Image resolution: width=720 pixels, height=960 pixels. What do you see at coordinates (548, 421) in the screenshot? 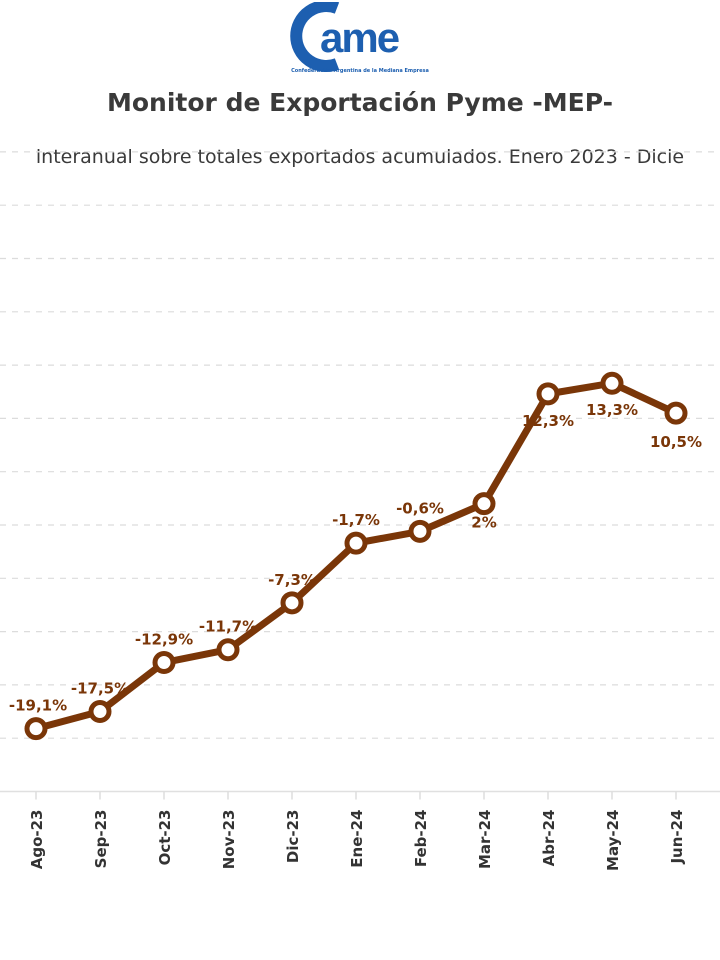
I see `data-label: 12,3%` at bounding box center [548, 421].